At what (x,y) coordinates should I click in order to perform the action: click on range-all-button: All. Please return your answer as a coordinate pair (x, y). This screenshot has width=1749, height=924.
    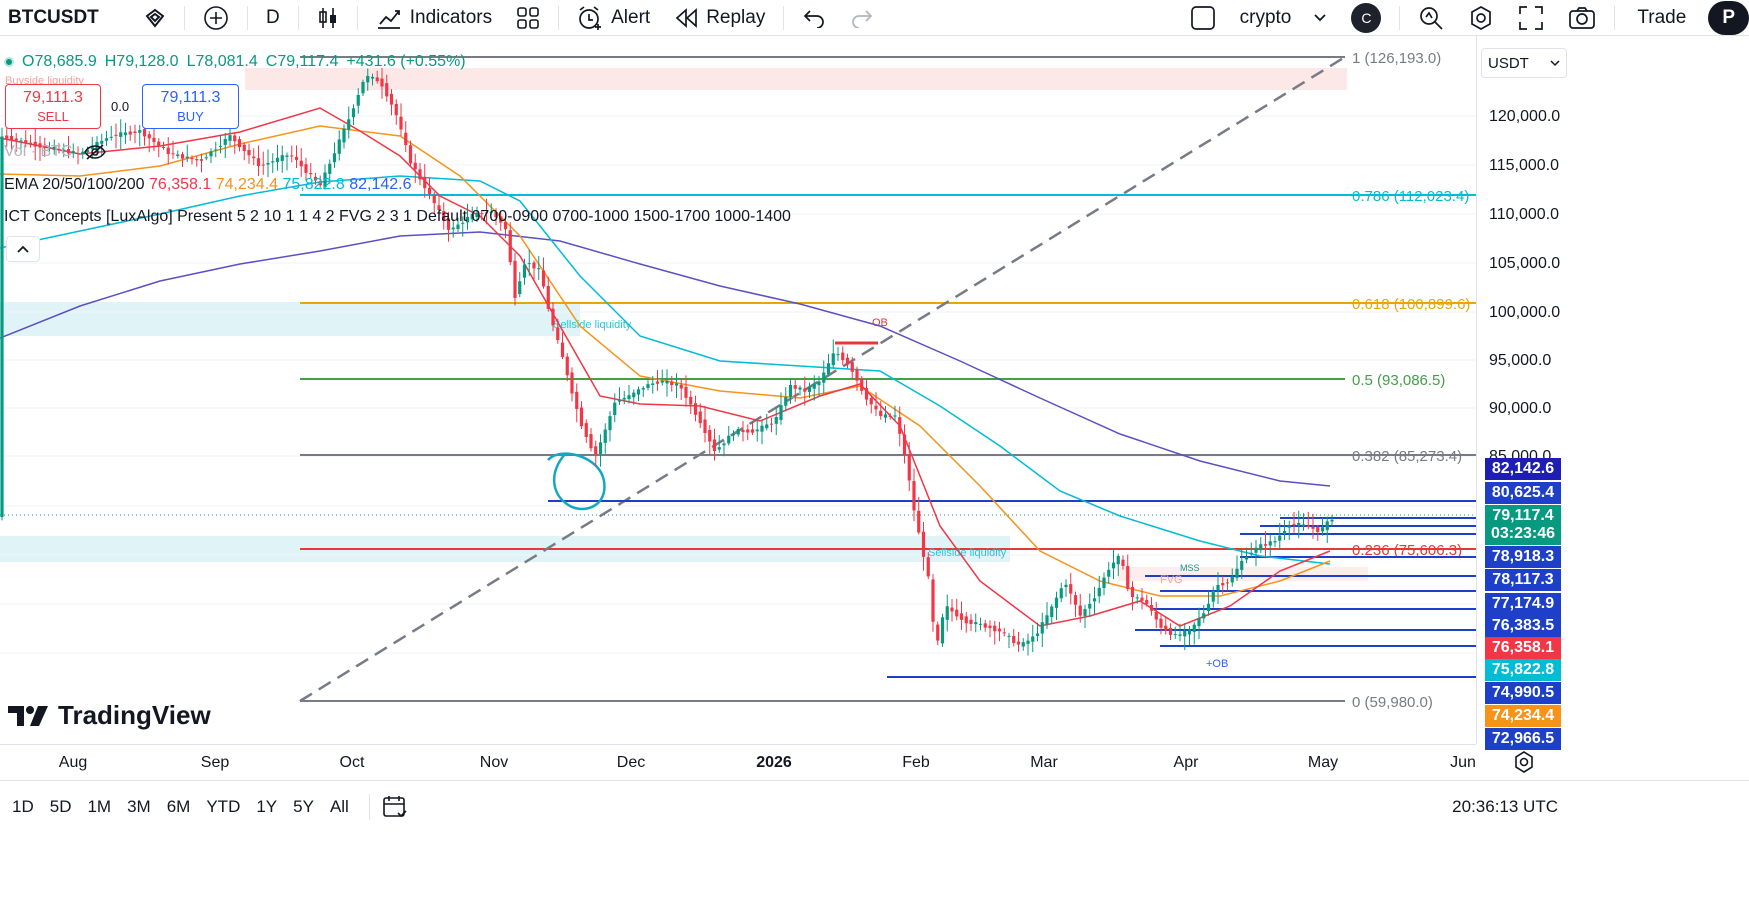
    Looking at the image, I should click on (339, 806).